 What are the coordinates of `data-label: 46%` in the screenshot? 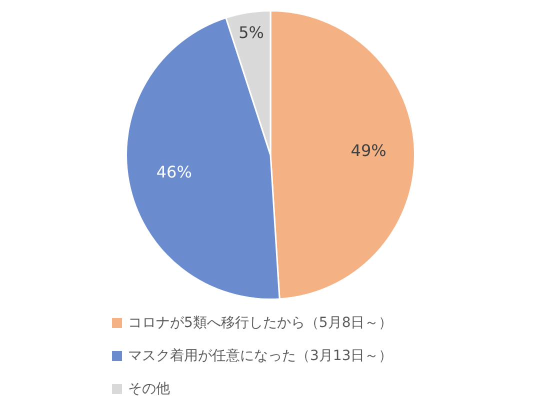 It's located at (174, 172).